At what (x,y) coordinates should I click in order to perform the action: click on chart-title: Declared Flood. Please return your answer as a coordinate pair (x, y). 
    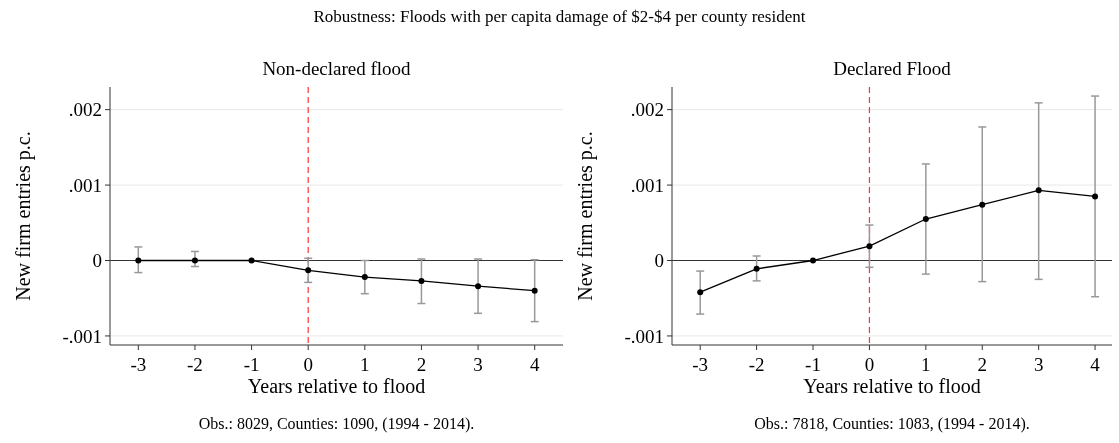
    Looking at the image, I should click on (892, 68).